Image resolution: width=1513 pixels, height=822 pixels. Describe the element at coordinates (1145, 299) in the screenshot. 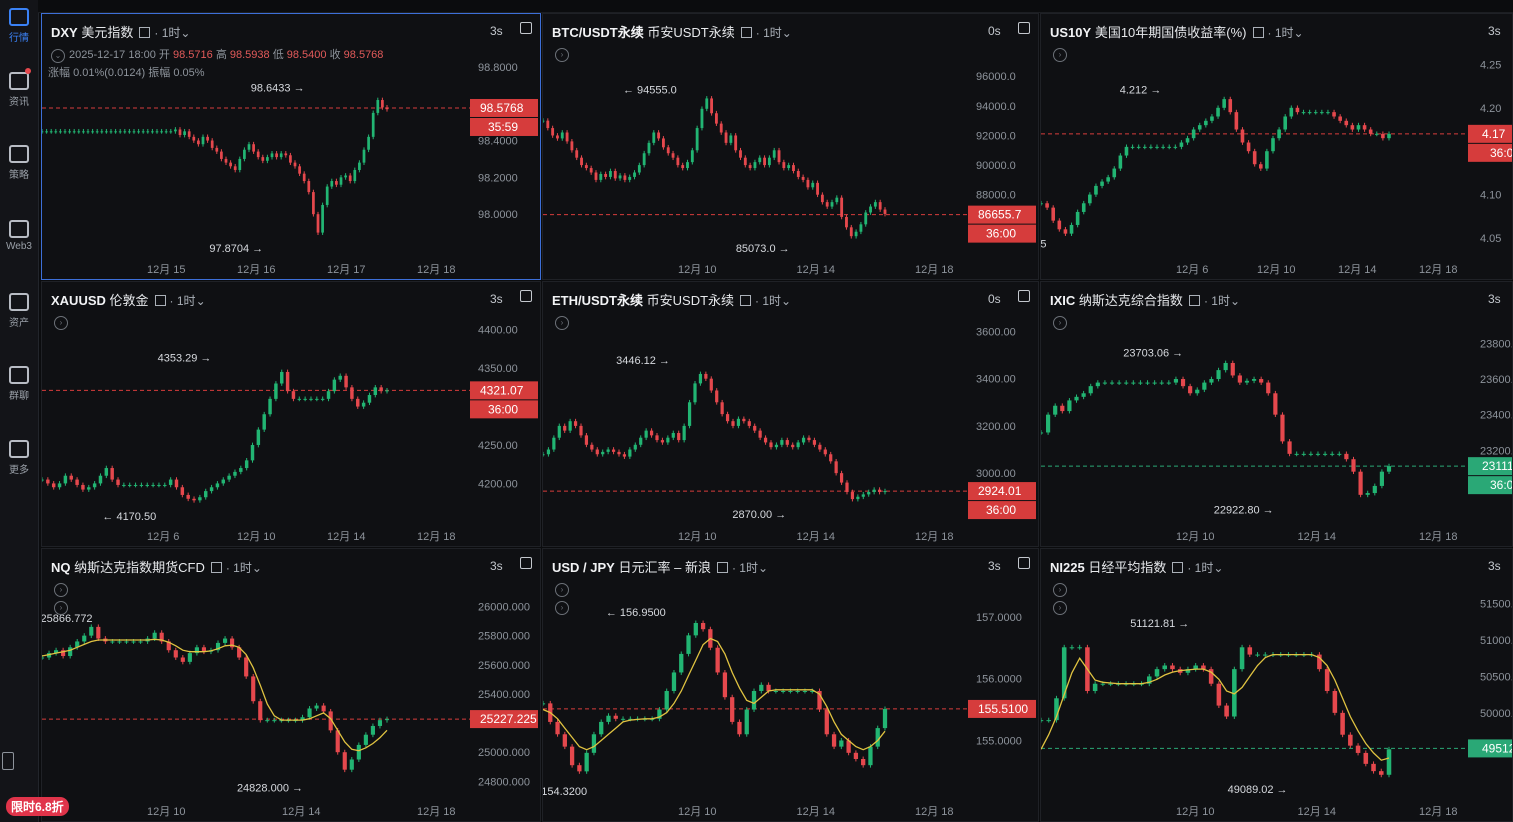

I see `panel-title: IXIC 纳斯达克综合指数 · 1时⌄` at that location.